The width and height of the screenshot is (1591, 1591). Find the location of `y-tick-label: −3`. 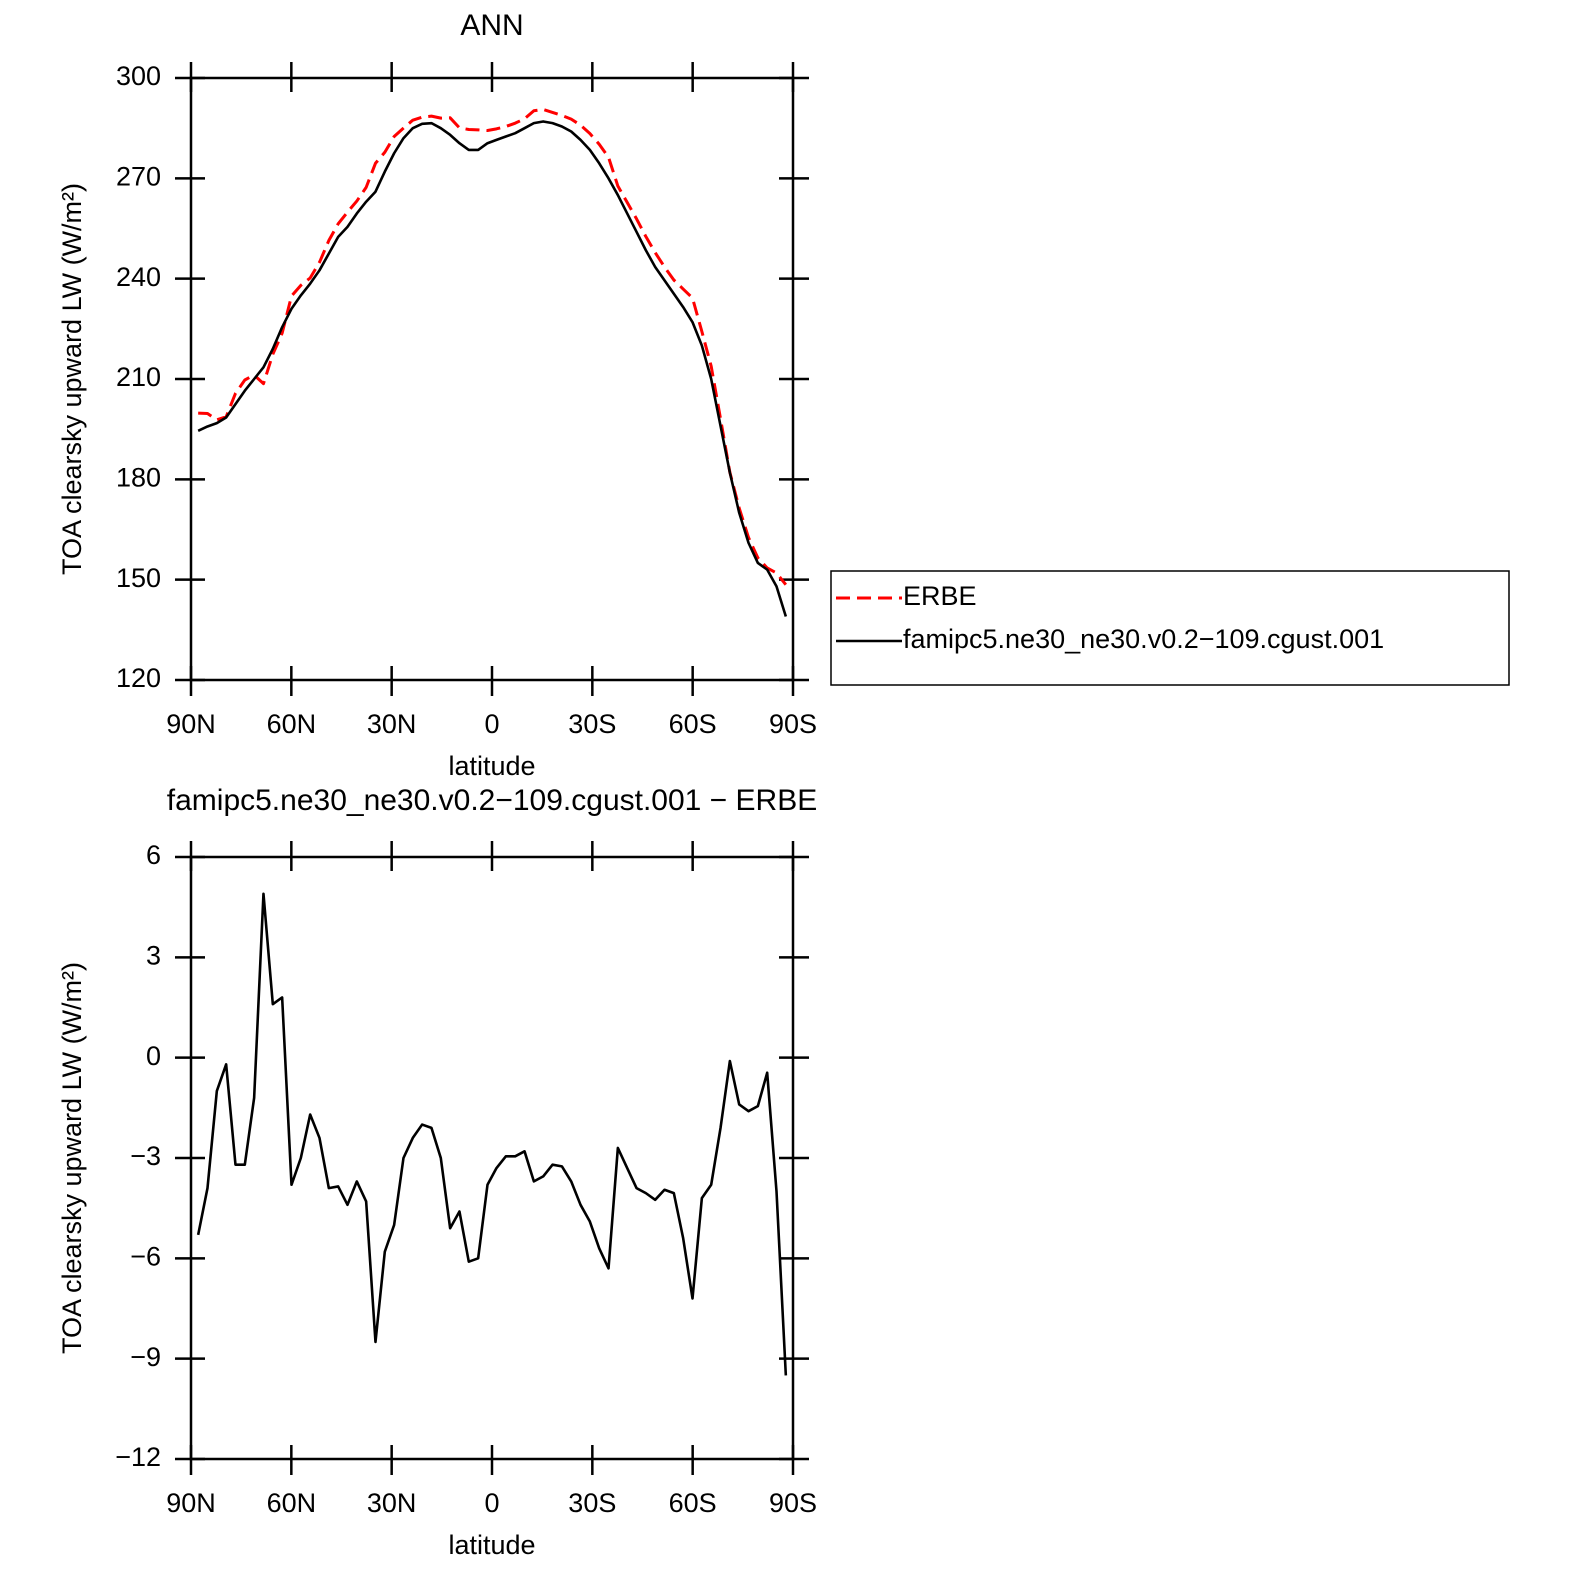

y-tick-label: −3 is located at coordinates (145, 1156).